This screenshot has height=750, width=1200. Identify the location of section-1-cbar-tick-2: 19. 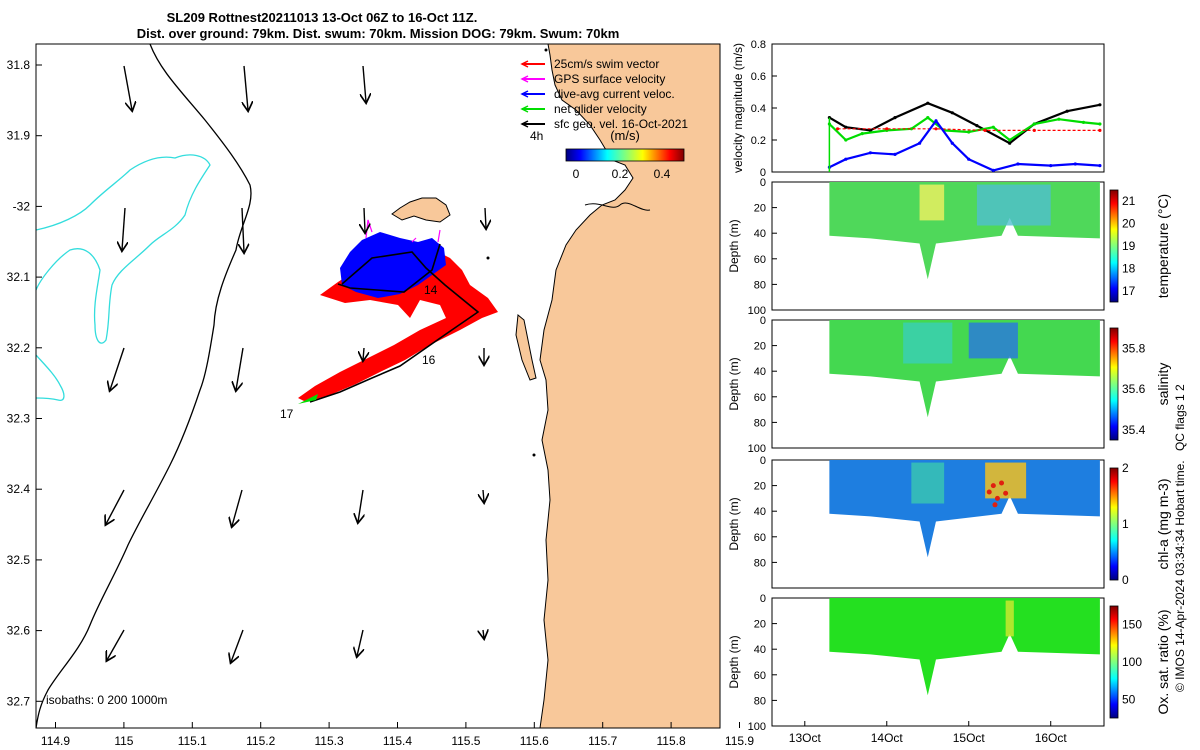
(1129, 246).